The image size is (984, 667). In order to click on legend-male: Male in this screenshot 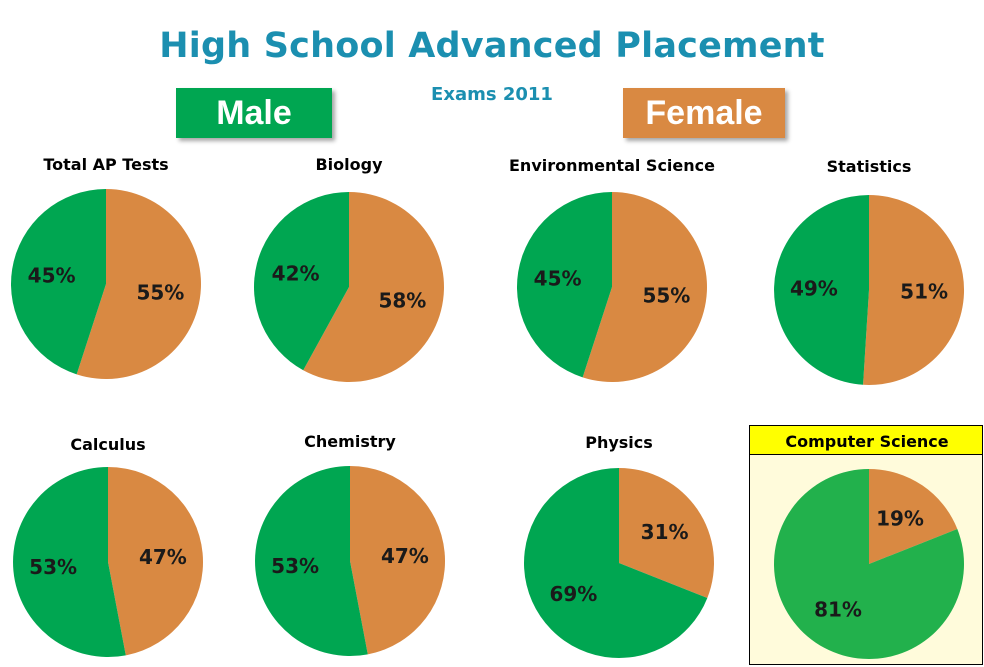, I will do `click(254, 113)`.